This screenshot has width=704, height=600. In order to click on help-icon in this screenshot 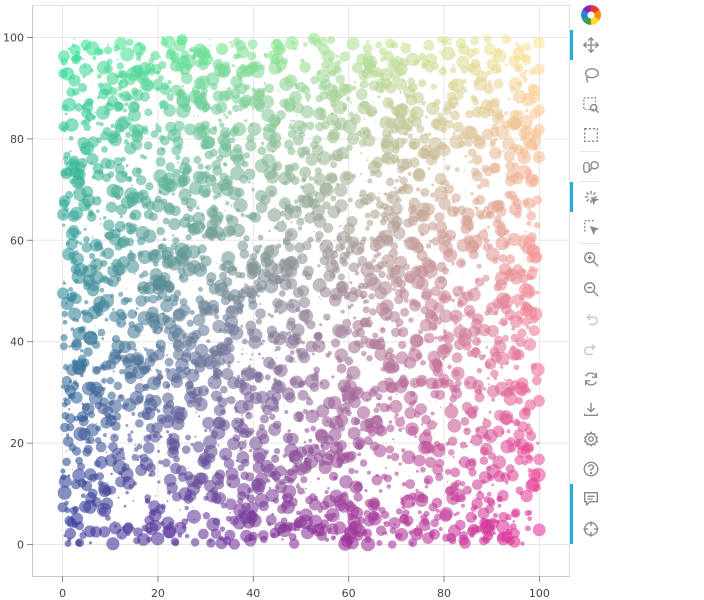, I will do `click(591, 469)`.